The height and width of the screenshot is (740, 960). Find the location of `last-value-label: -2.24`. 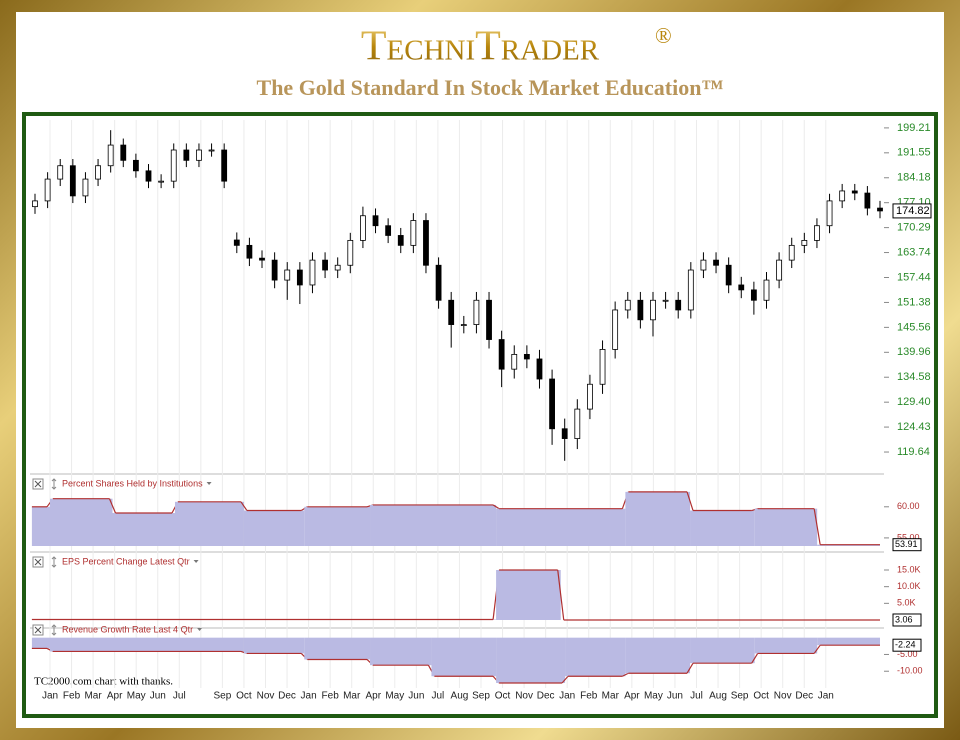

last-value-label: -2.24 is located at coordinates (905, 645).